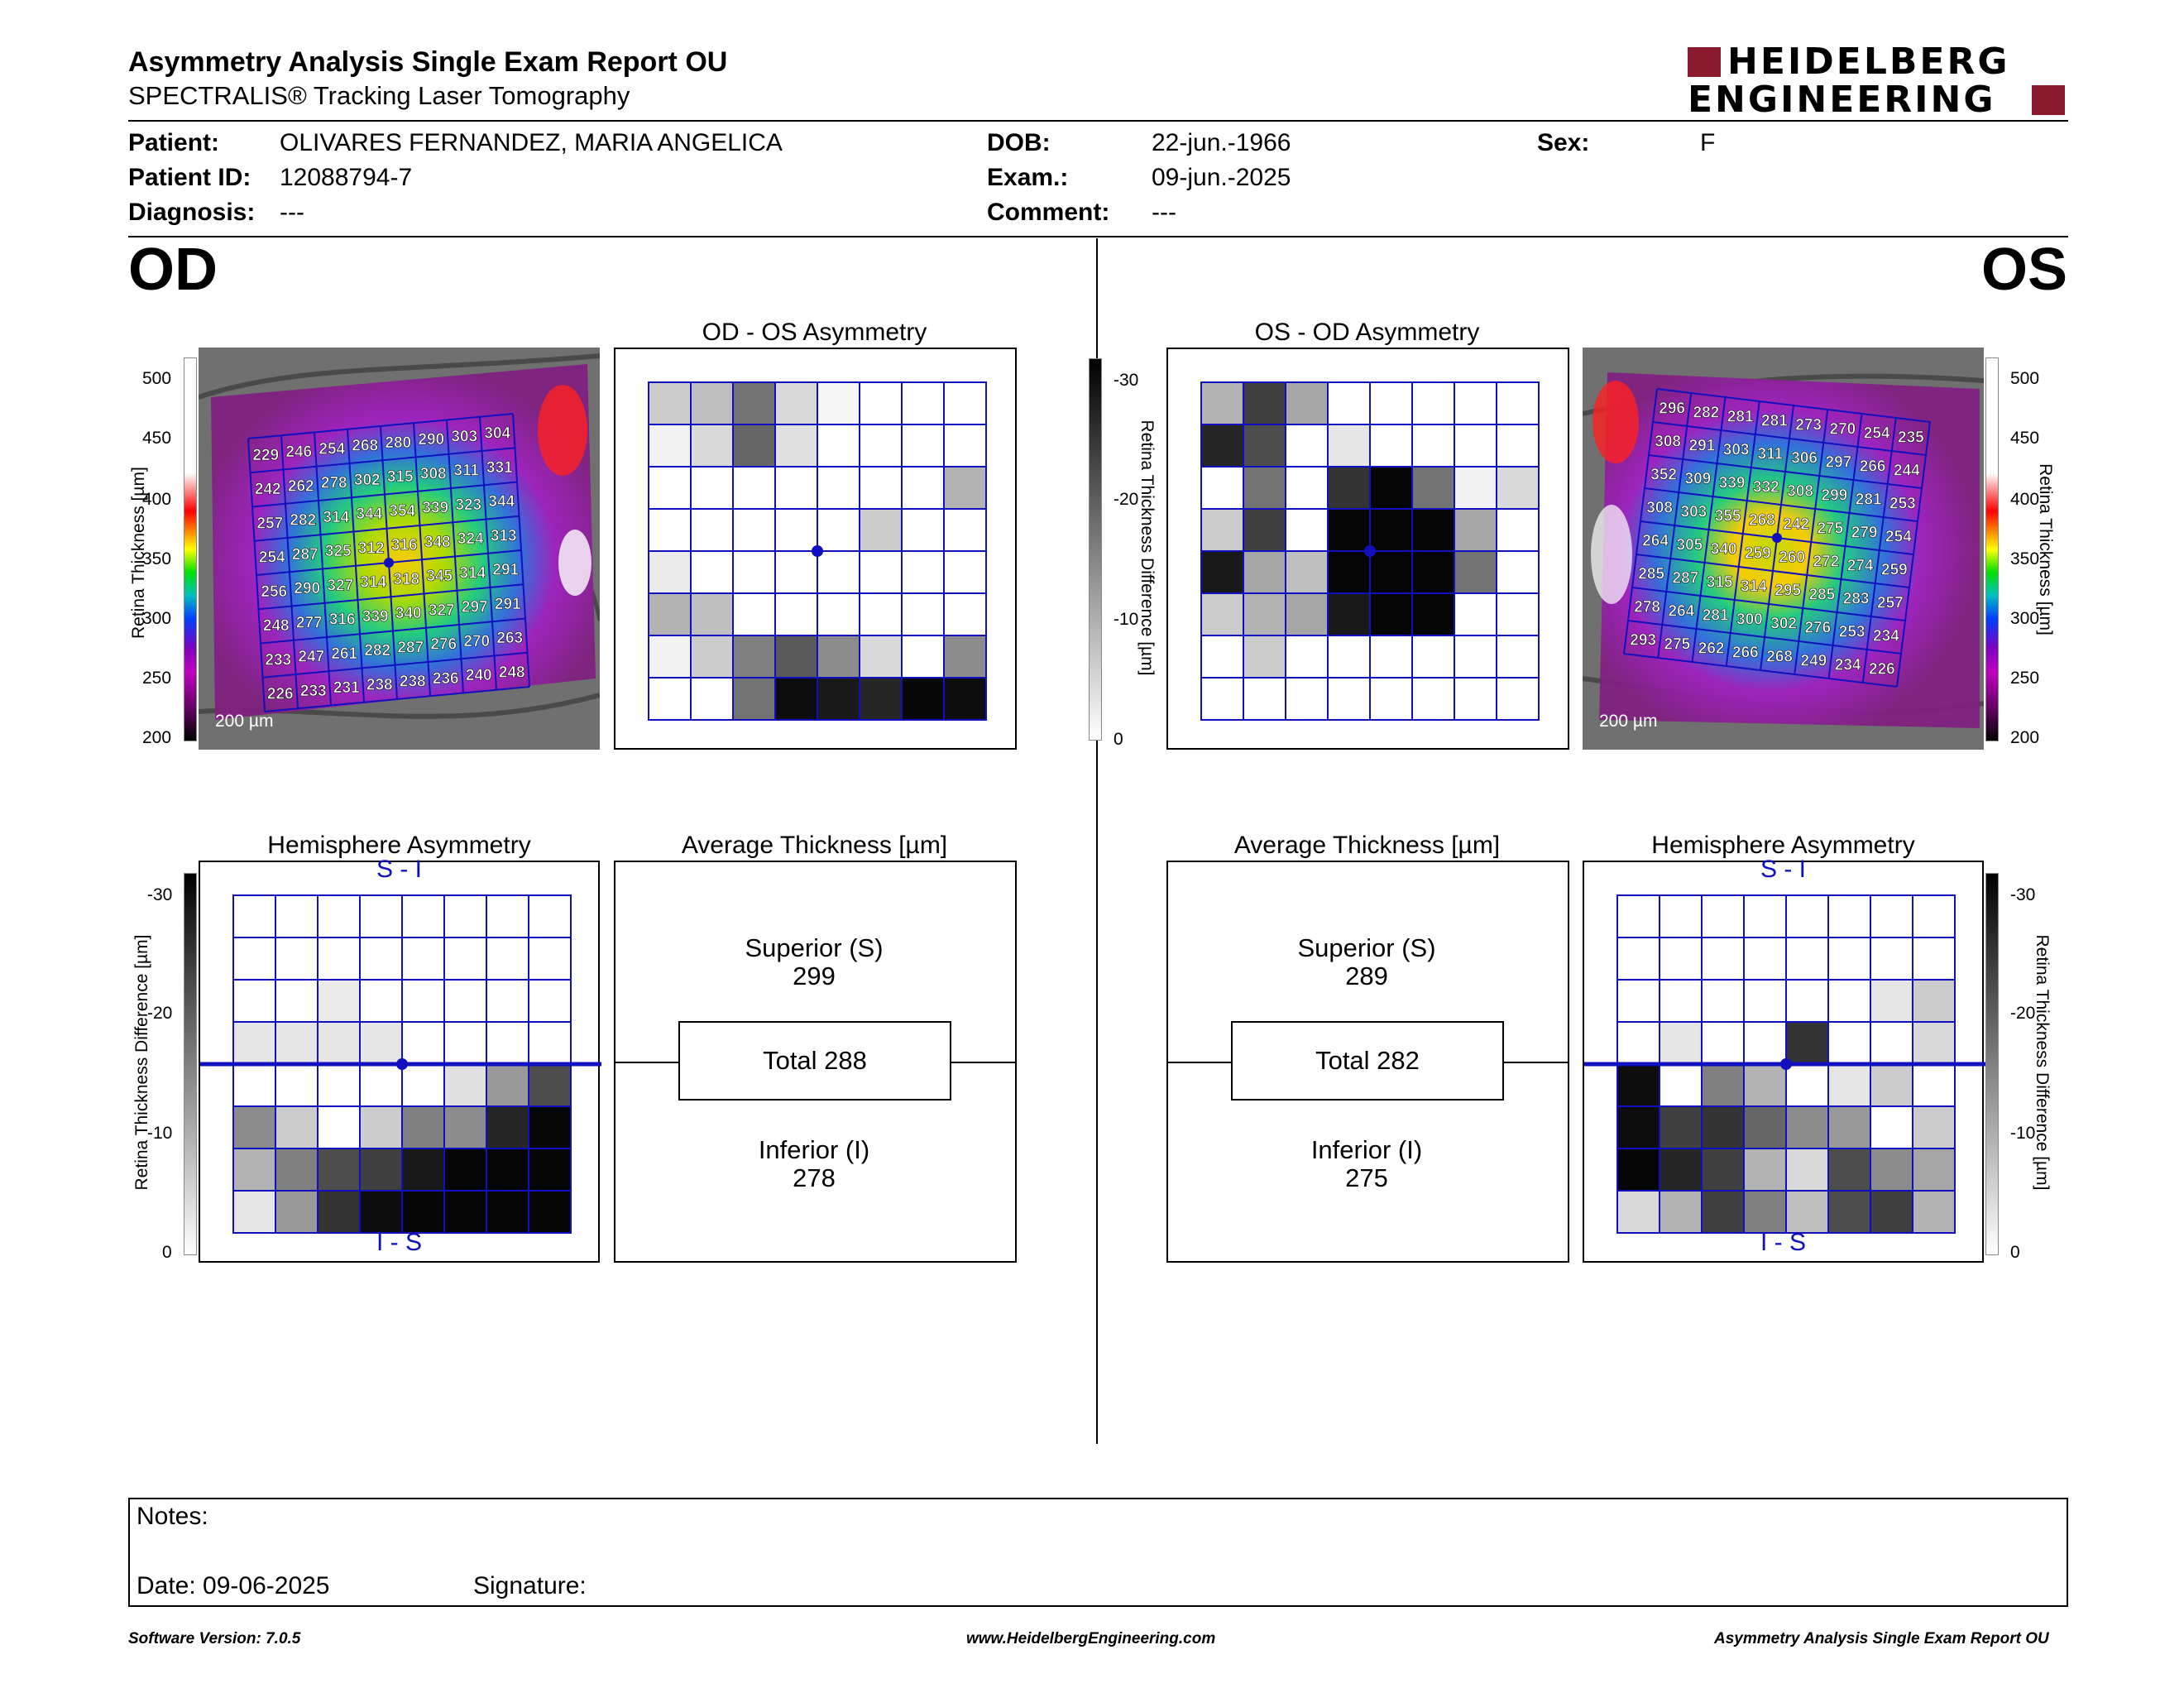 Image resolution: width=2184 pixels, height=1688 pixels. Describe the element at coordinates (174, 142) in the screenshot. I see `patient-label: Patient:` at that location.